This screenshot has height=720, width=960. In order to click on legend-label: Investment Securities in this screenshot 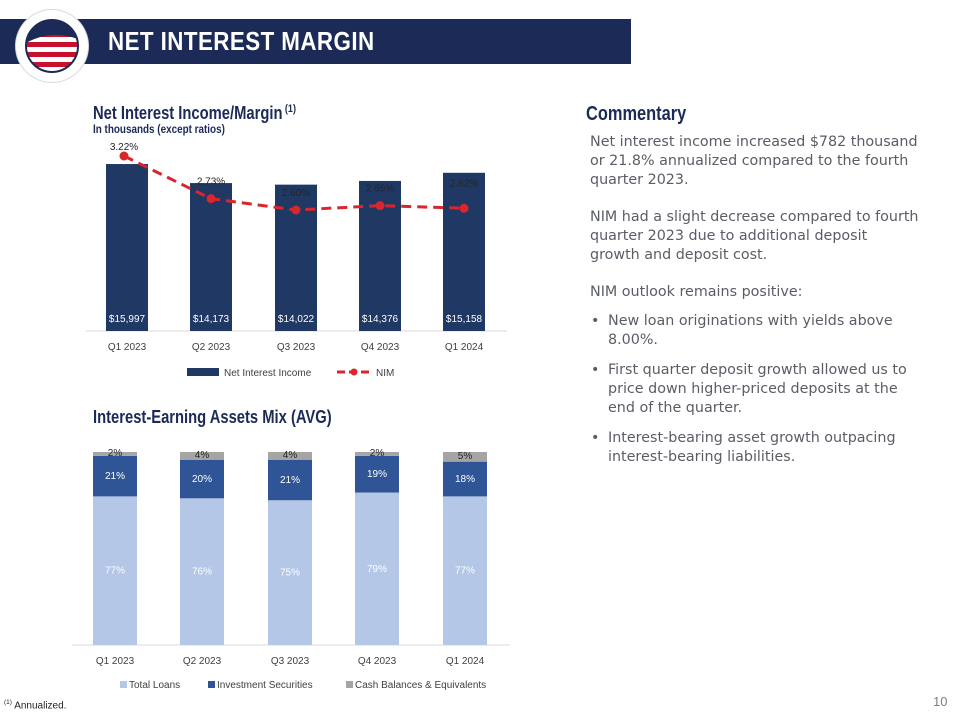, I will do `click(265, 685)`.